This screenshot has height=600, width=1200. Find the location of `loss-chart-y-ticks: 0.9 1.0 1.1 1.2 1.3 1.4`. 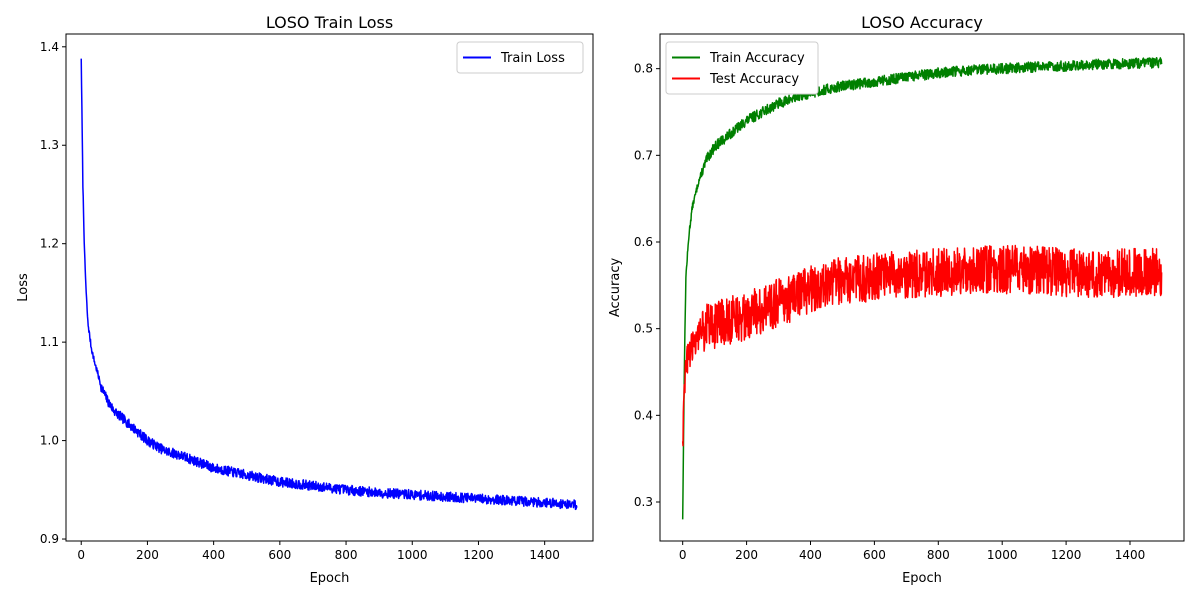

loss-chart-y-ticks: 0.9 1.0 1.1 1.2 1.3 1.4 is located at coordinates (53, 293).